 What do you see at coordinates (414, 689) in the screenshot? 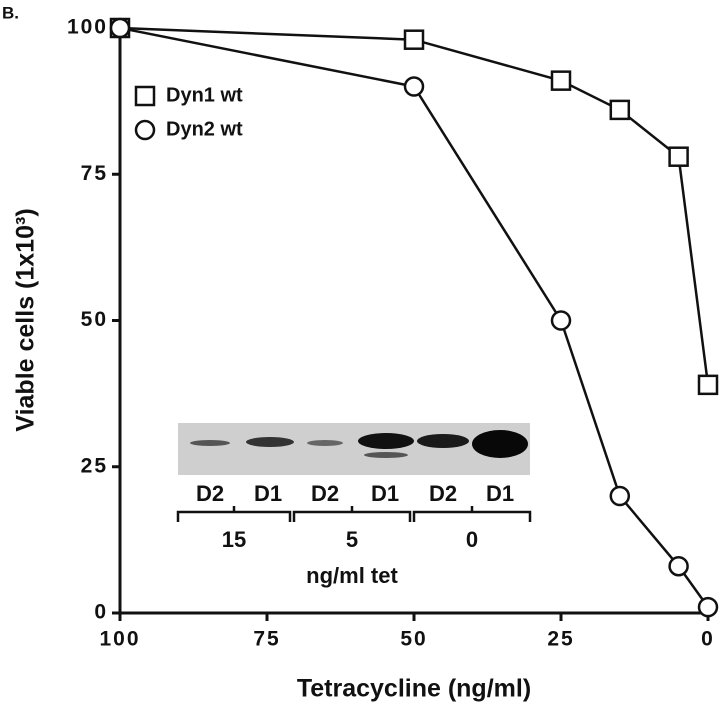
I see `x-axis-label: Tetracycline (ng/ml)` at bounding box center [414, 689].